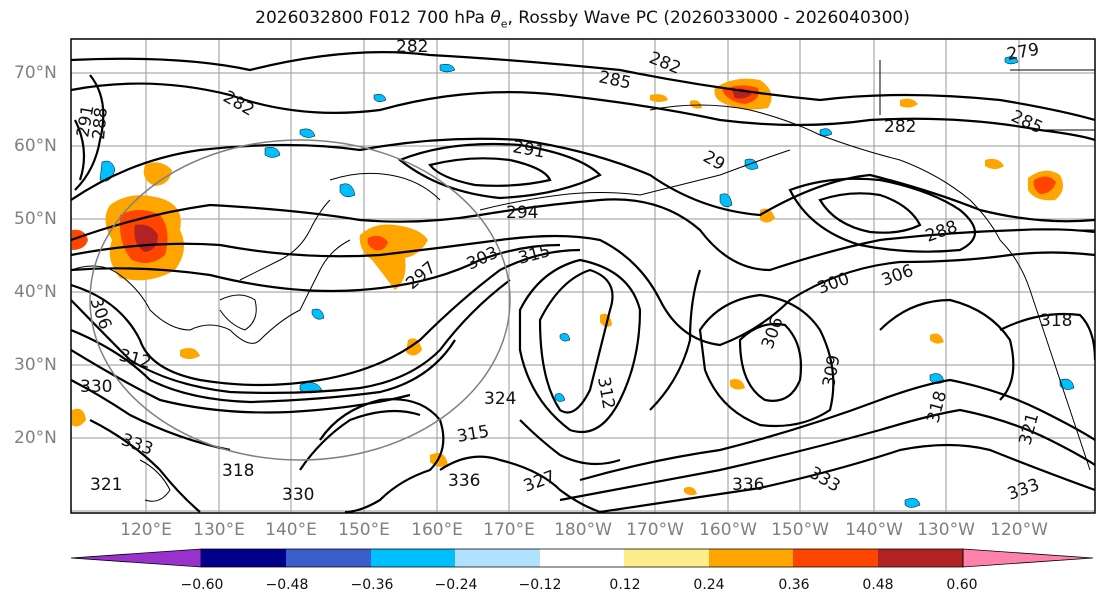  Describe the element at coordinates (800, 530) in the screenshot. I see `lon-label: 150°W` at that location.